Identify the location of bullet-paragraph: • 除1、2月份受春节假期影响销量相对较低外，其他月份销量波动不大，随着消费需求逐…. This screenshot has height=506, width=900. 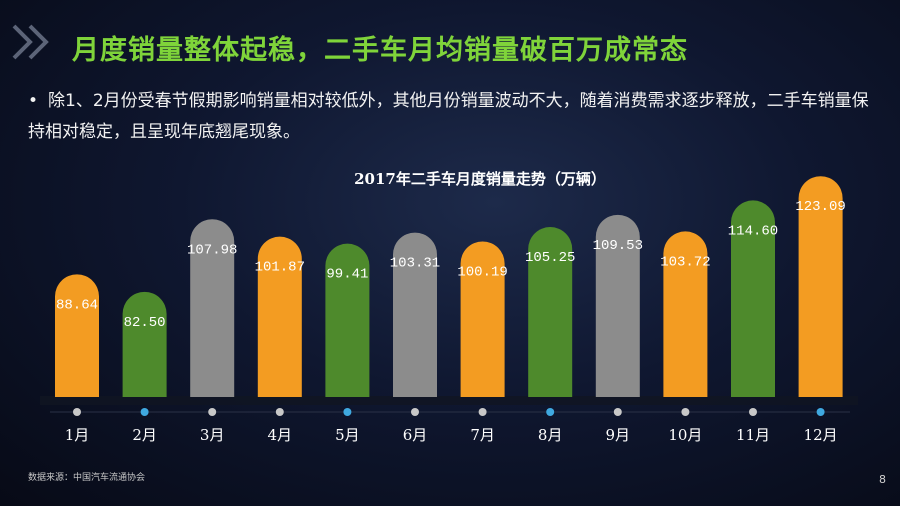
(453, 117).